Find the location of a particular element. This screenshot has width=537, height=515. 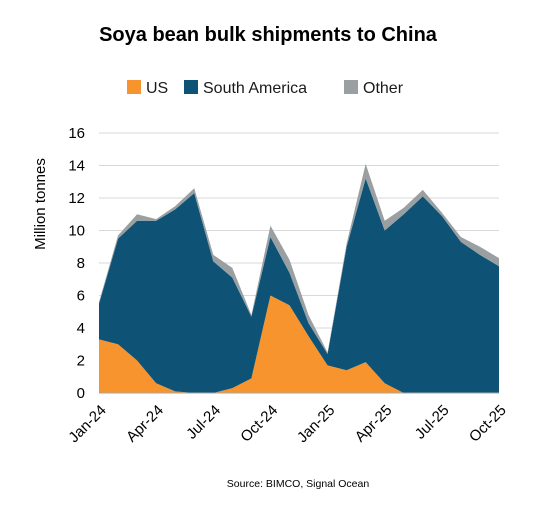

legend-swatch-south-america is located at coordinates (191, 87).